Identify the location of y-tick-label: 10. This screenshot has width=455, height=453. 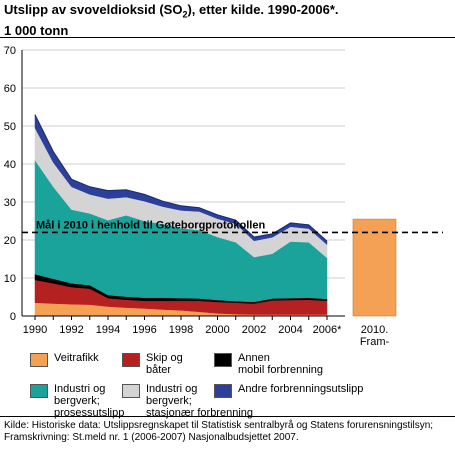
(10, 279).